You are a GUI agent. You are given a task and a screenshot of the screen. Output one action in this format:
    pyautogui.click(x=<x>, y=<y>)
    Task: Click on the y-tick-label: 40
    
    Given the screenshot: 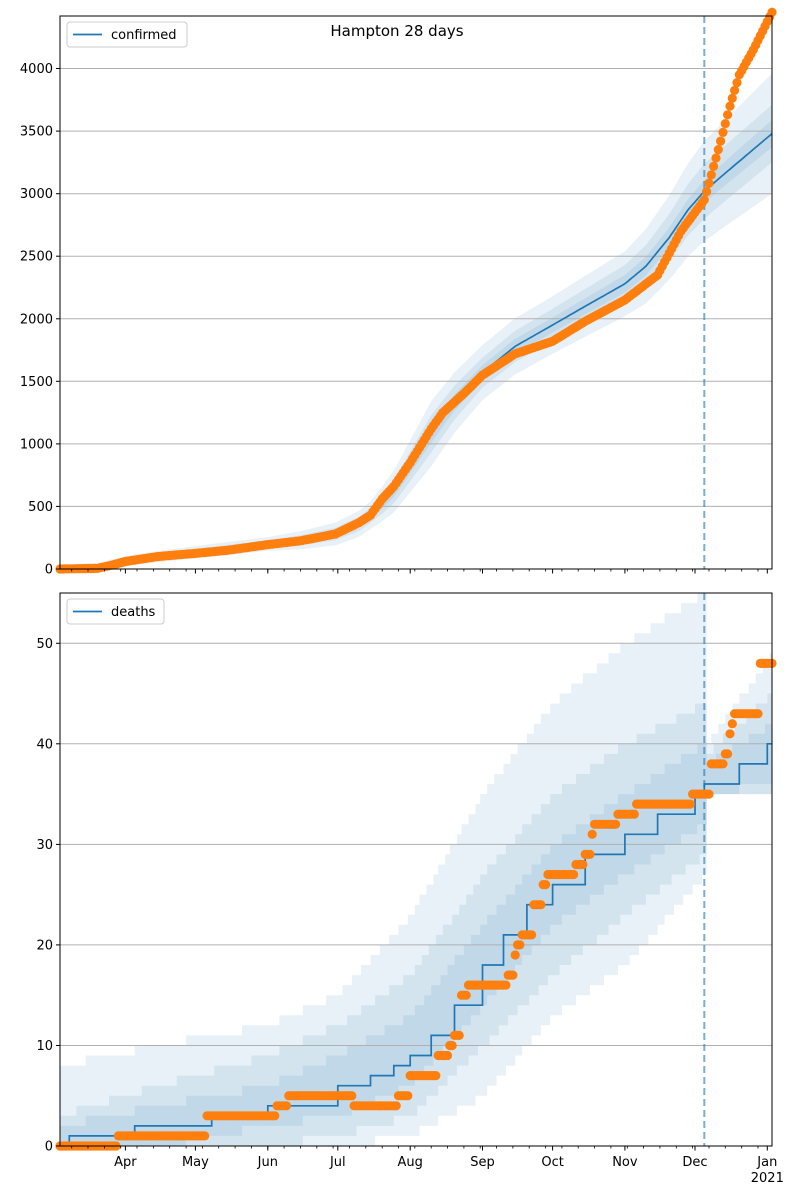 What is the action you would take?
    pyautogui.click(x=44, y=744)
    